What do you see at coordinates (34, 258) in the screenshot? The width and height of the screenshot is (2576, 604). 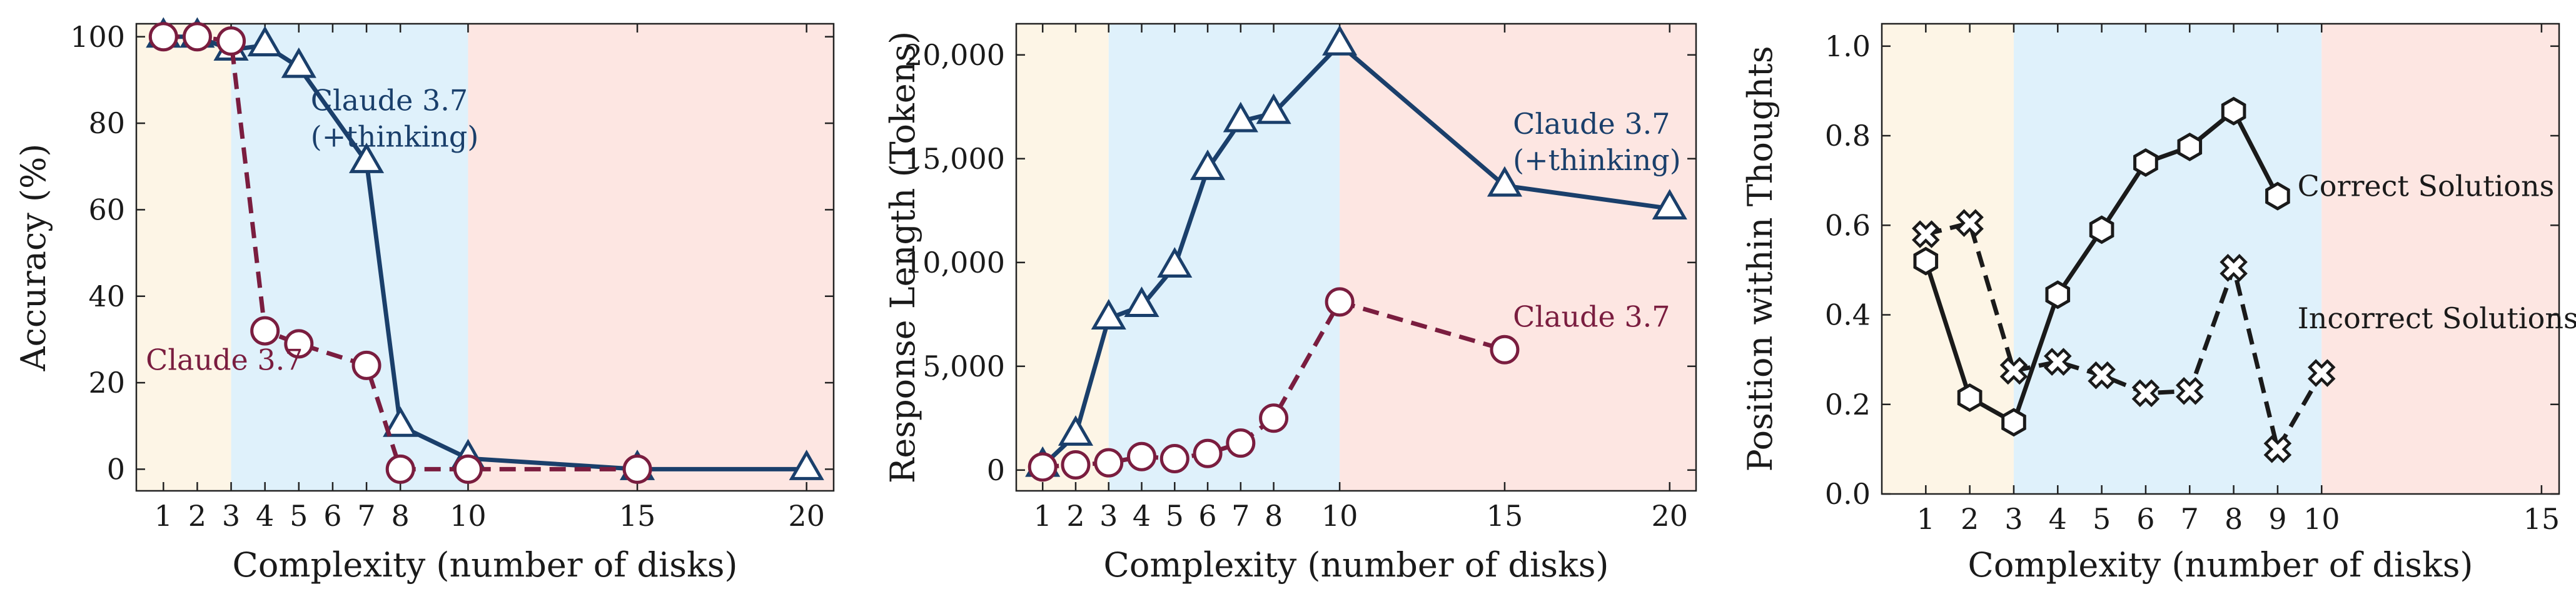 I see `y-axis-title: Accuracy (%)` at bounding box center [34, 258].